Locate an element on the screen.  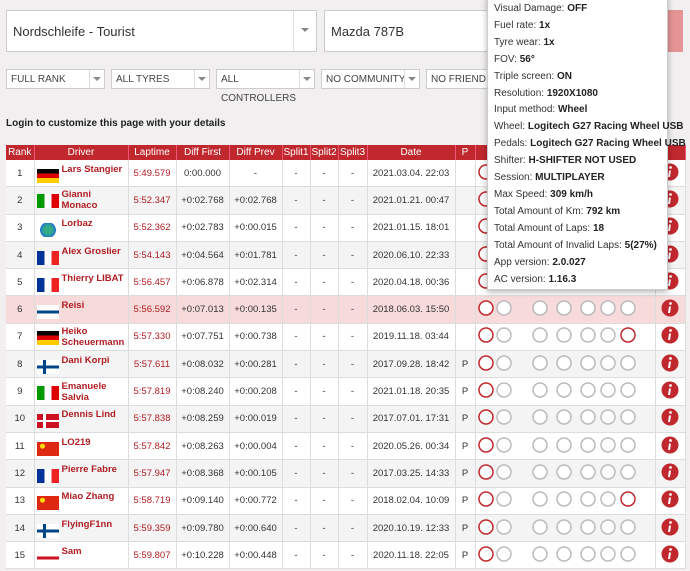
driver-name: Miao Zhang is located at coordinates (88, 497).